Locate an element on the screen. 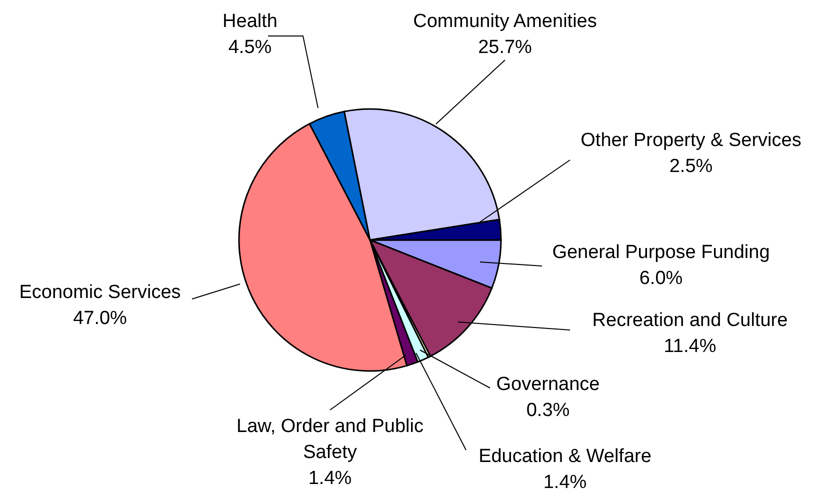 The width and height of the screenshot is (814, 489). slice-label: Education & Welfare is located at coordinates (565, 456).